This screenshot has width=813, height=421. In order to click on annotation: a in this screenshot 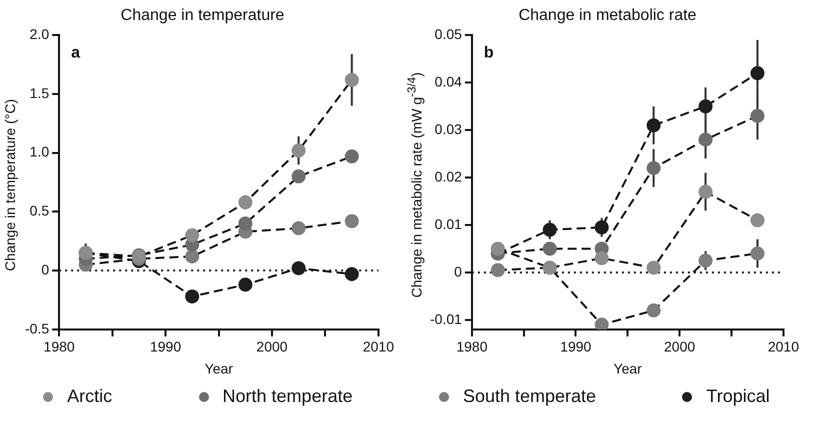, I will do `click(75, 53)`.